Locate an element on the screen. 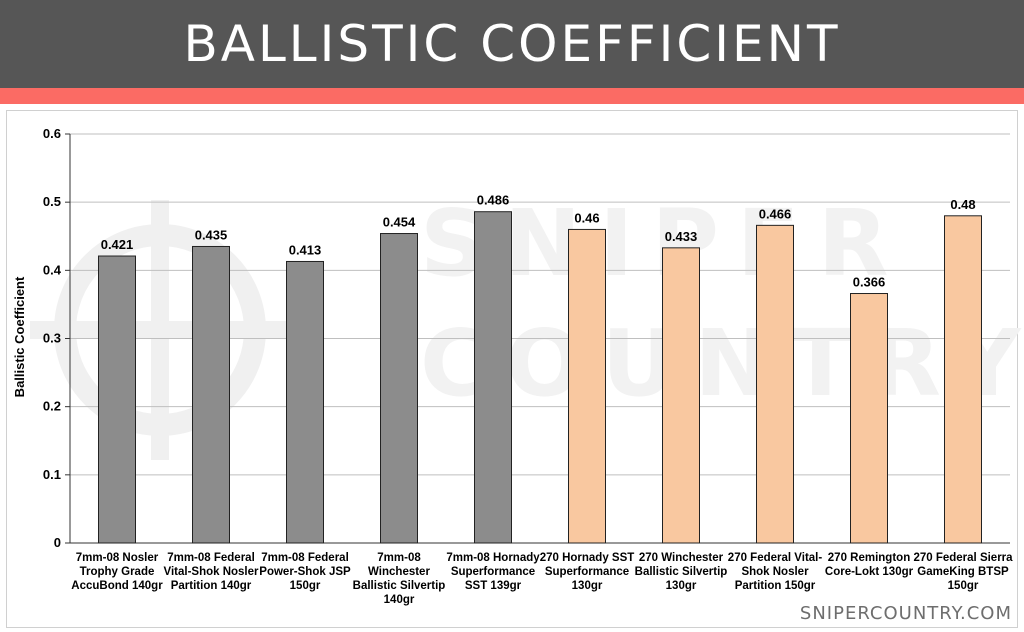 This screenshot has width=1024, height=632. footer-brand: SNIPERCOUNTRY.COM is located at coordinates (905, 613).